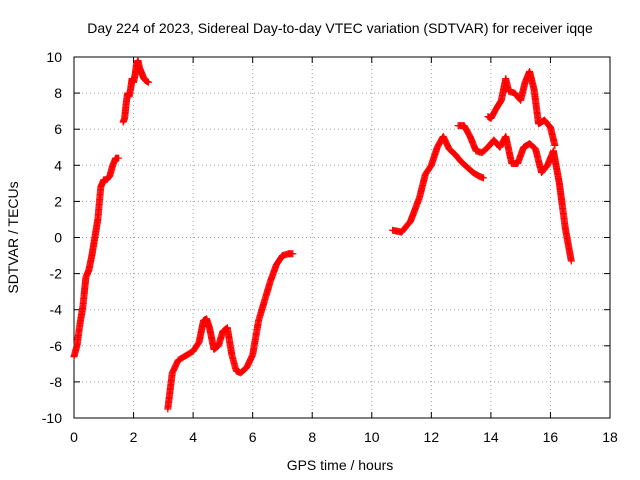 The image size is (640, 480). Describe the element at coordinates (58, 165) in the screenshot. I see `y-tick-label: 4` at that location.